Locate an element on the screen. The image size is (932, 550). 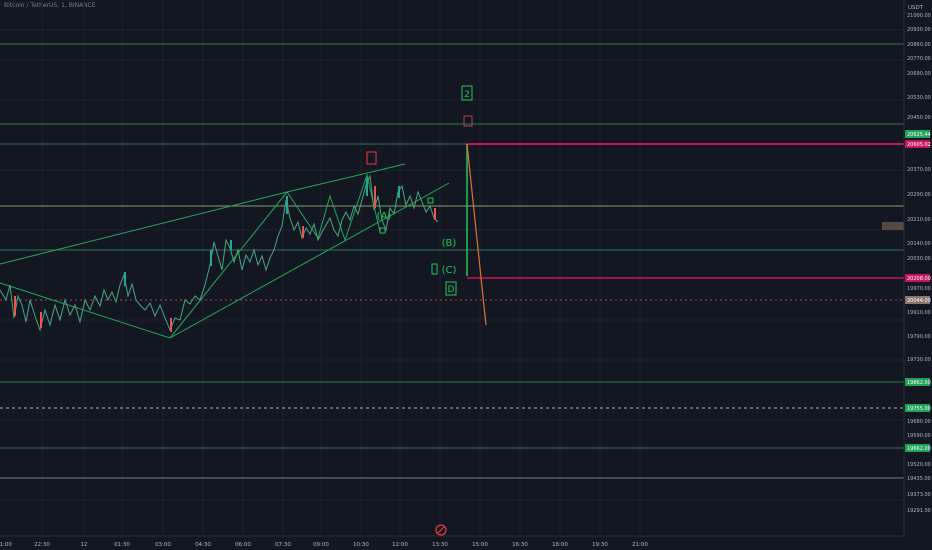
time-axis-label: 15:00 is located at coordinates (480, 545).